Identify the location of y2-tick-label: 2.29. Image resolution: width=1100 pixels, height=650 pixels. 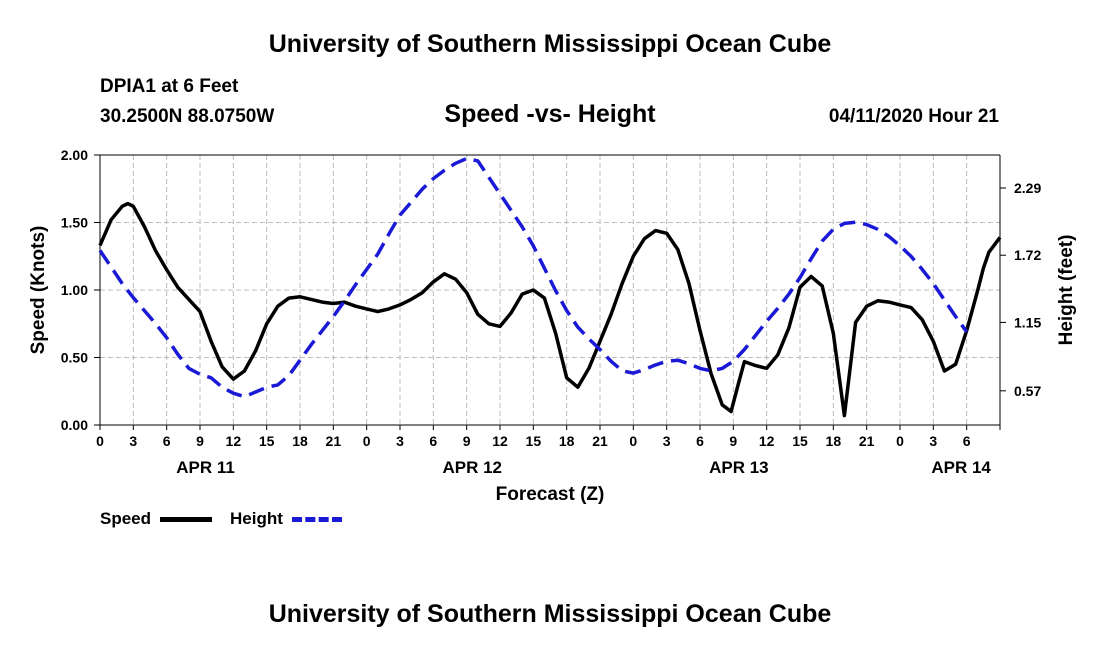
(1027, 188).